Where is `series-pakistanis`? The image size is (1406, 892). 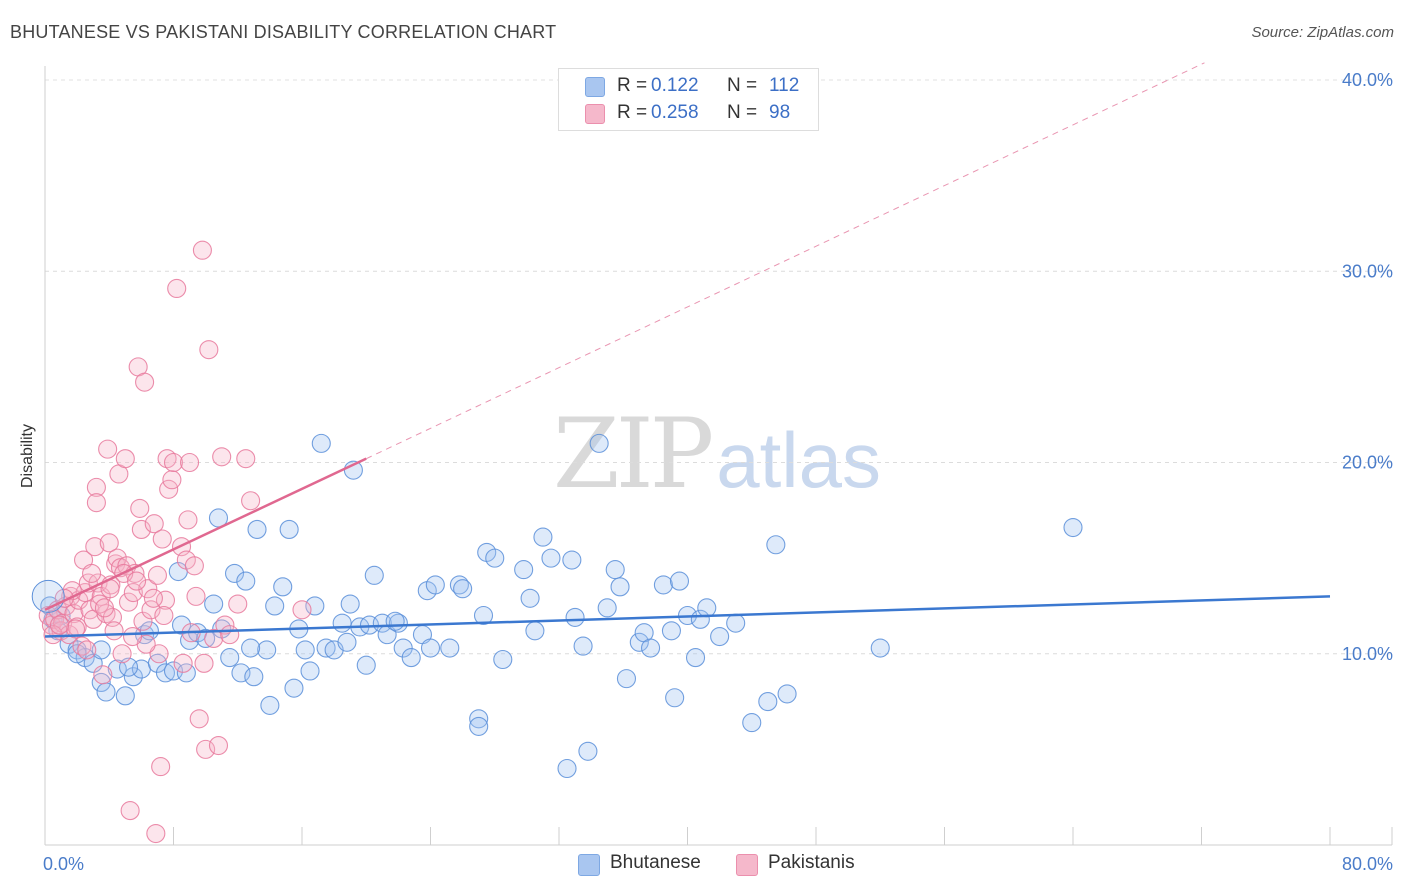 series-pakistanis is located at coordinates (175, 542).